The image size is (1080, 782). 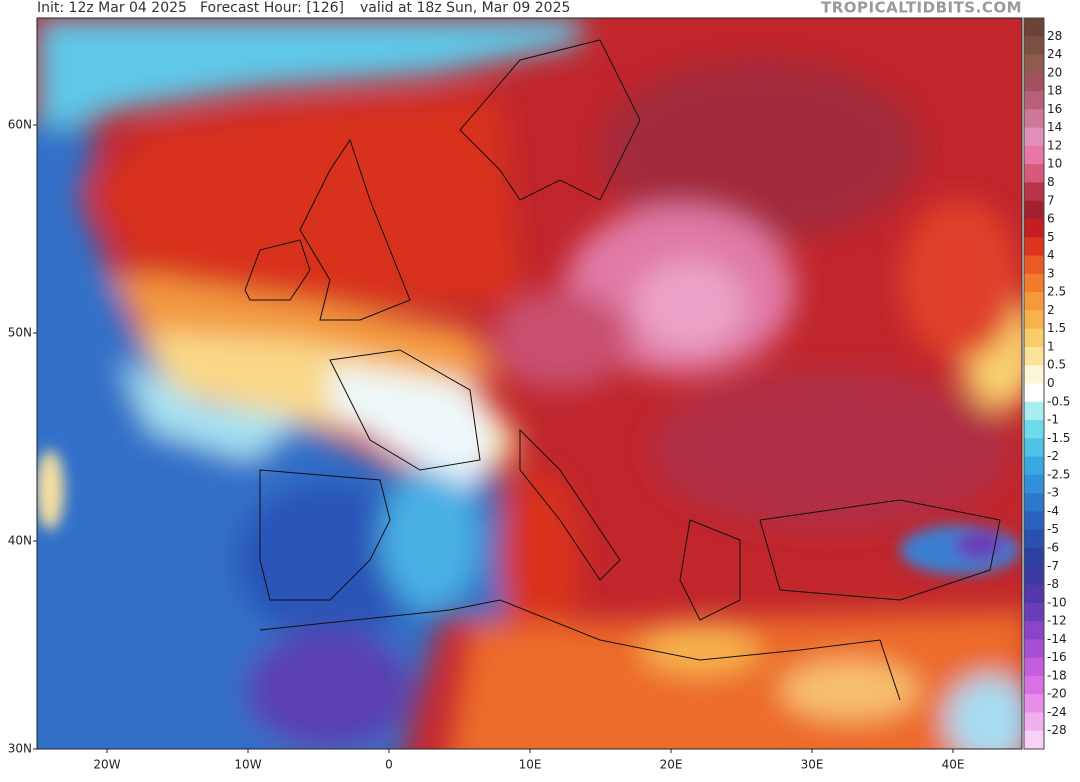 I want to click on colorbar-label: 28, so click(x=1054, y=36).